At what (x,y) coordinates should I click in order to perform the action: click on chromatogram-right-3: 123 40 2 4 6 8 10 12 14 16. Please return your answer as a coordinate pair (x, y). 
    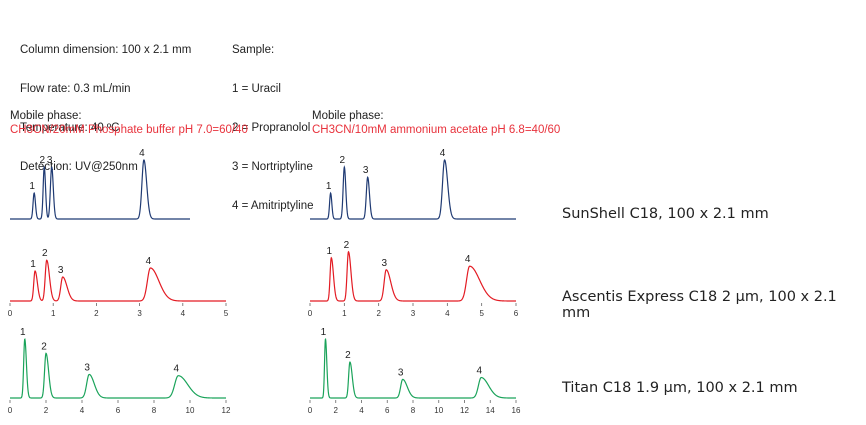
    Looking at the image, I should click on (414, 371).